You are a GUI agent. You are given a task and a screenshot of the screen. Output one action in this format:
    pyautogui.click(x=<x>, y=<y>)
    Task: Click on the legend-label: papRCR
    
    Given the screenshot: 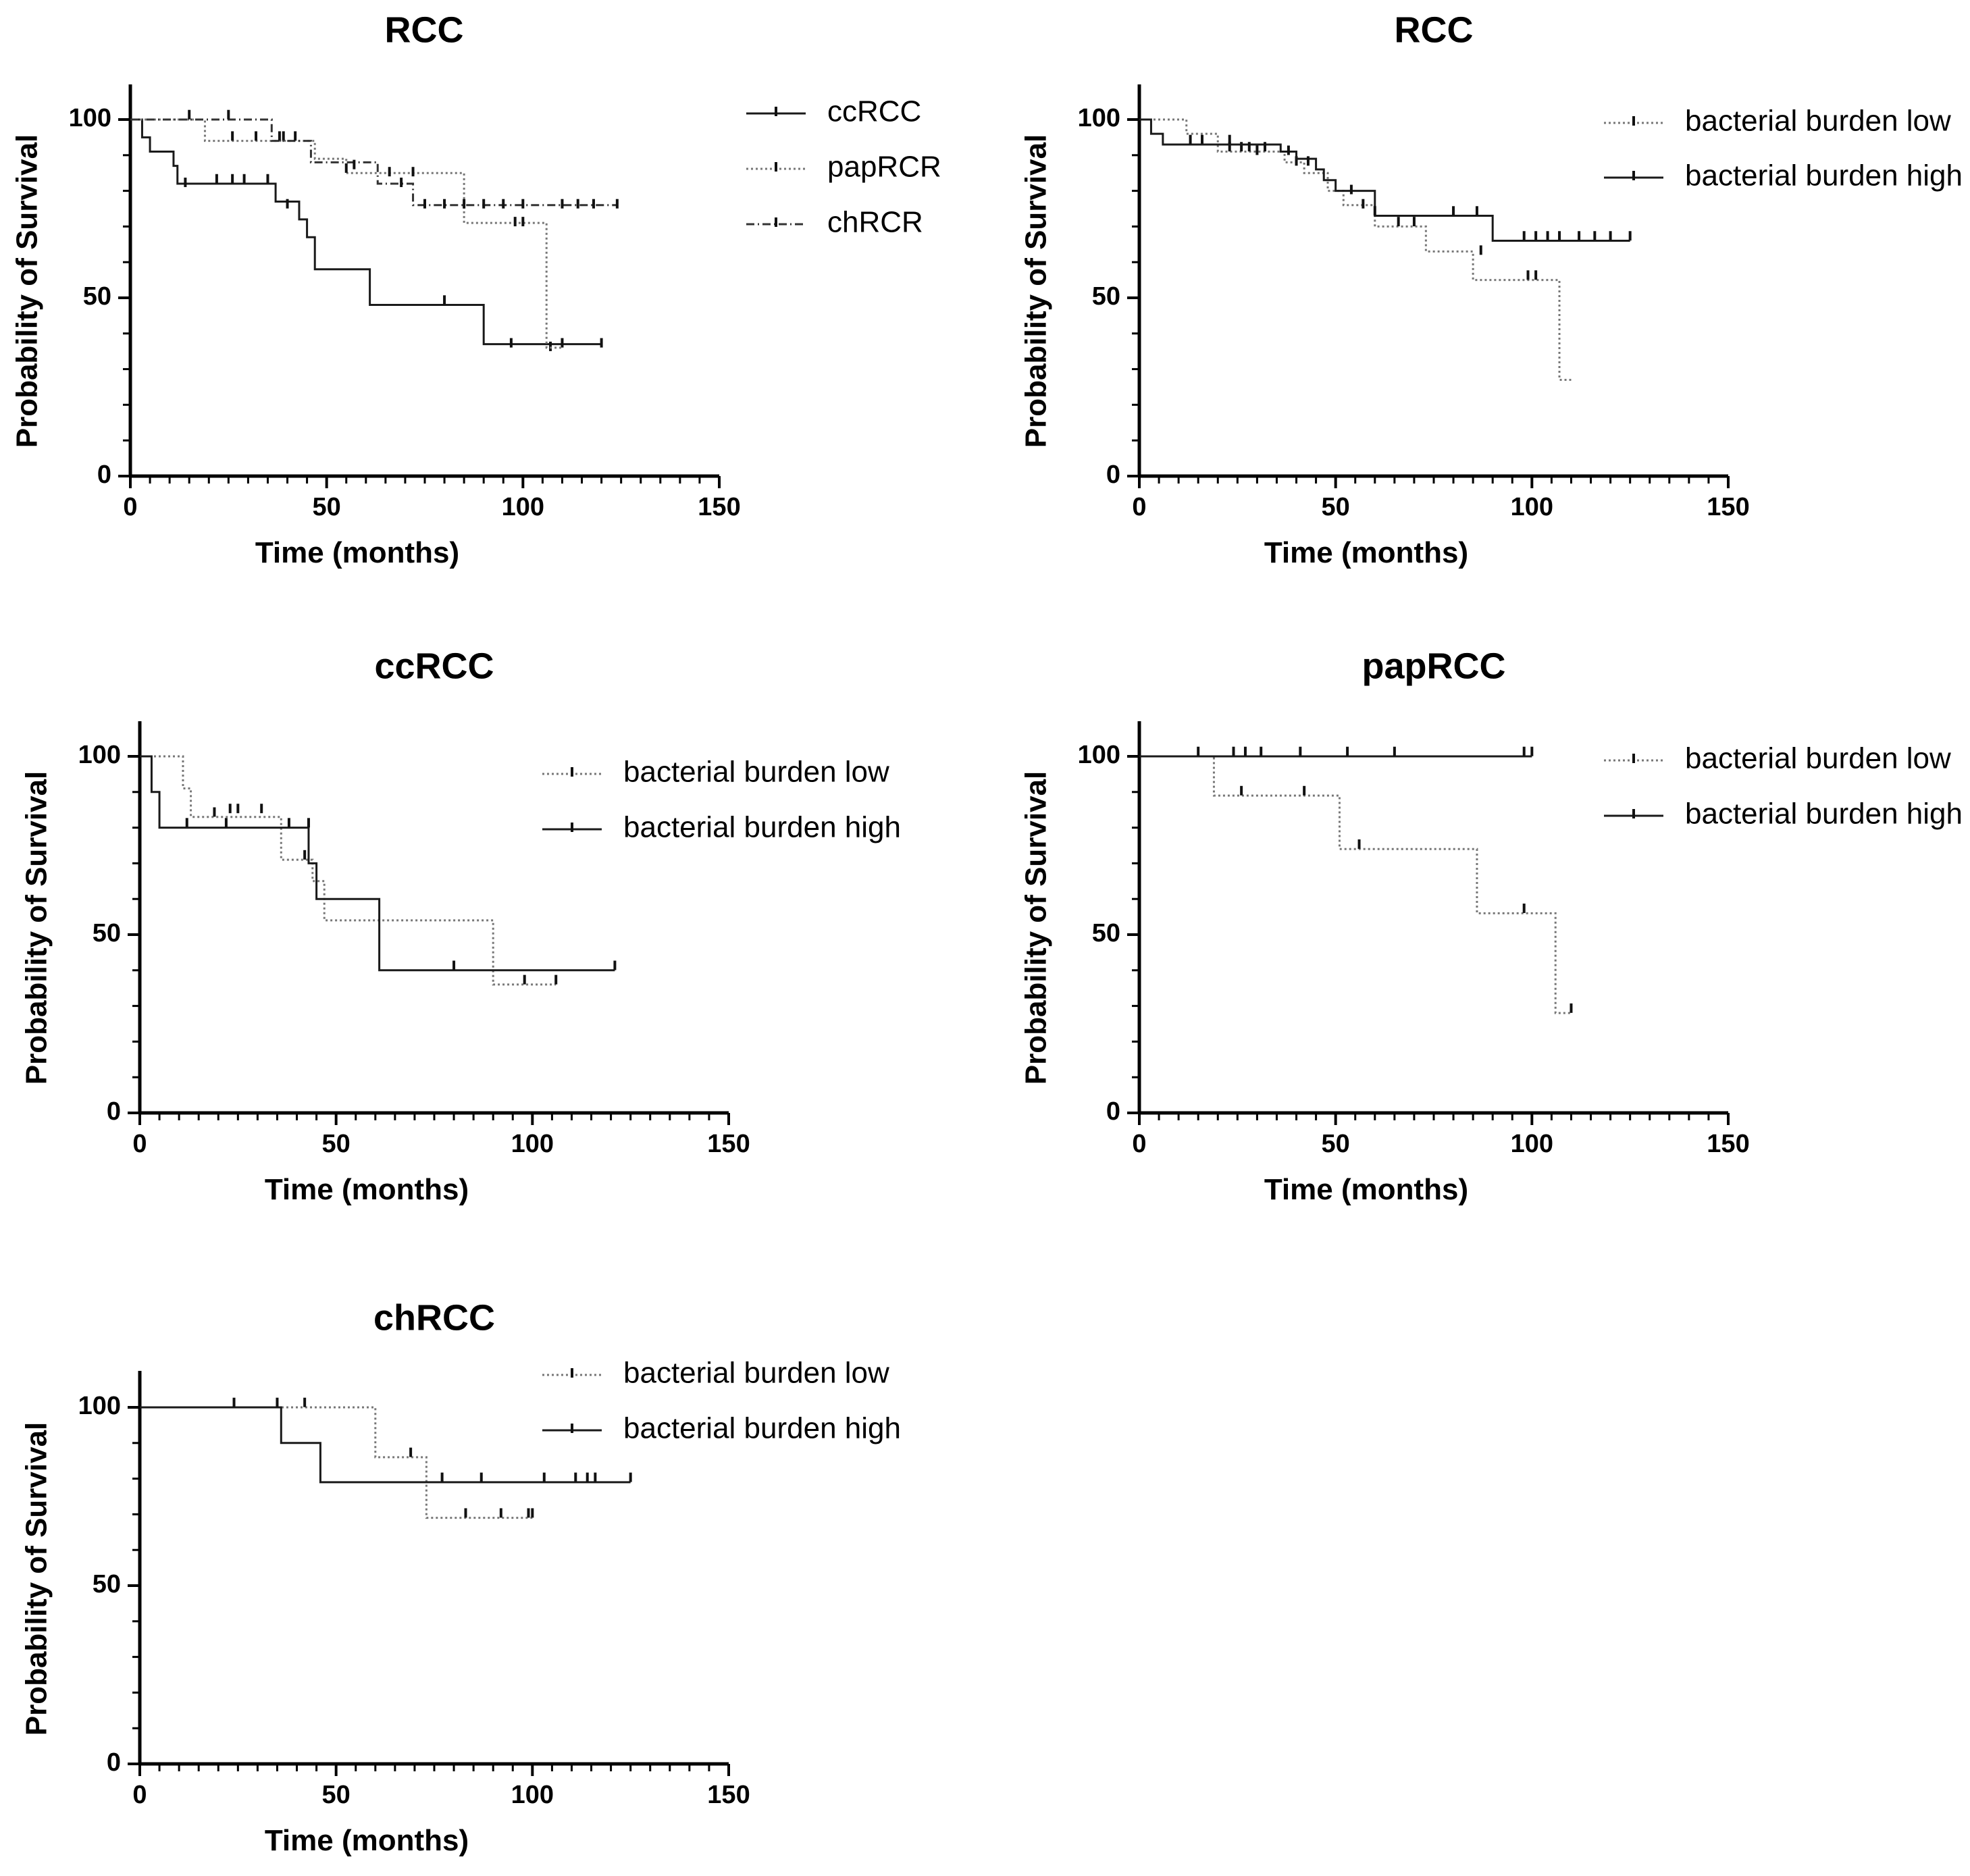 What is the action you would take?
    pyautogui.click(x=884, y=168)
    